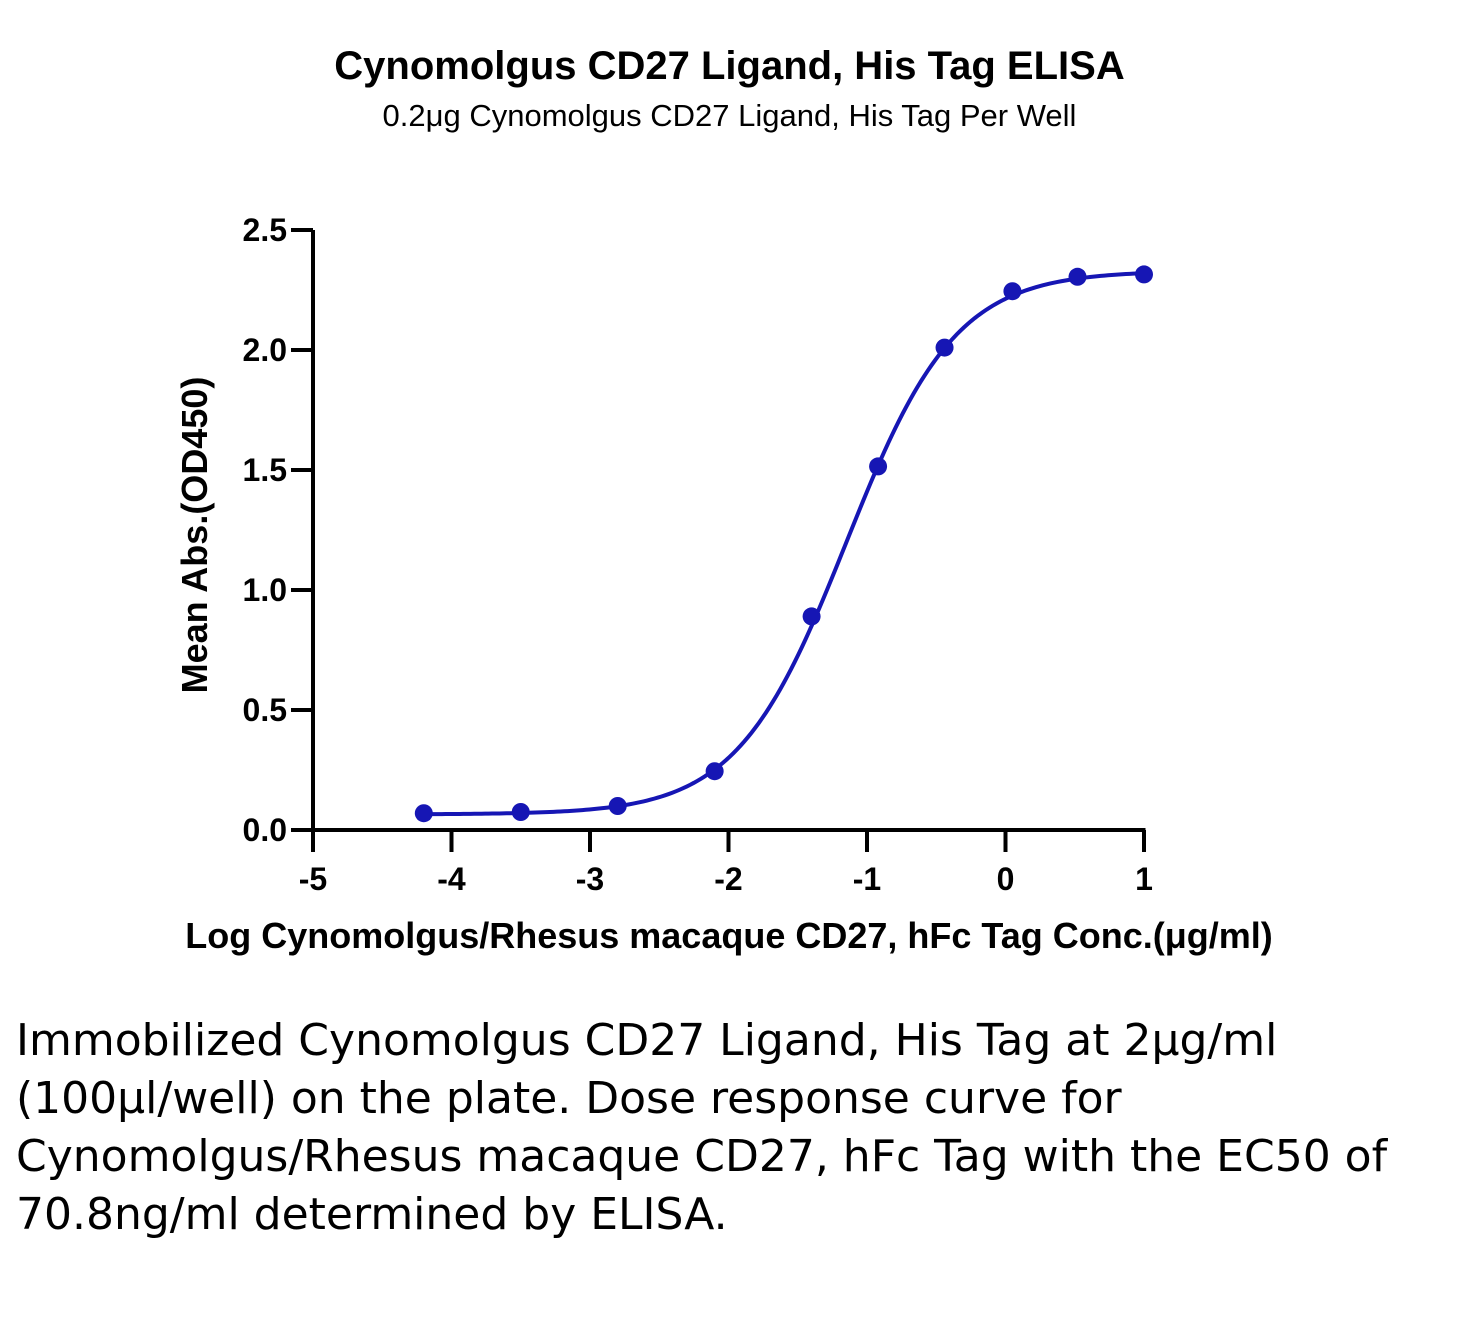 The image size is (1459, 1319). Describe the element at coordinates (313, 879) in the screenshot. I see `x-tick-label: -5` at that location.